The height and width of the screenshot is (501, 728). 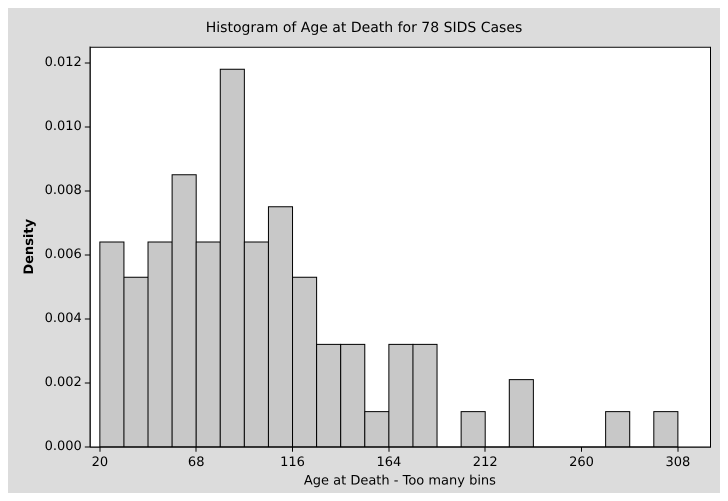 I want to click on x-tick-label: 164, so click(x=389, y=462).